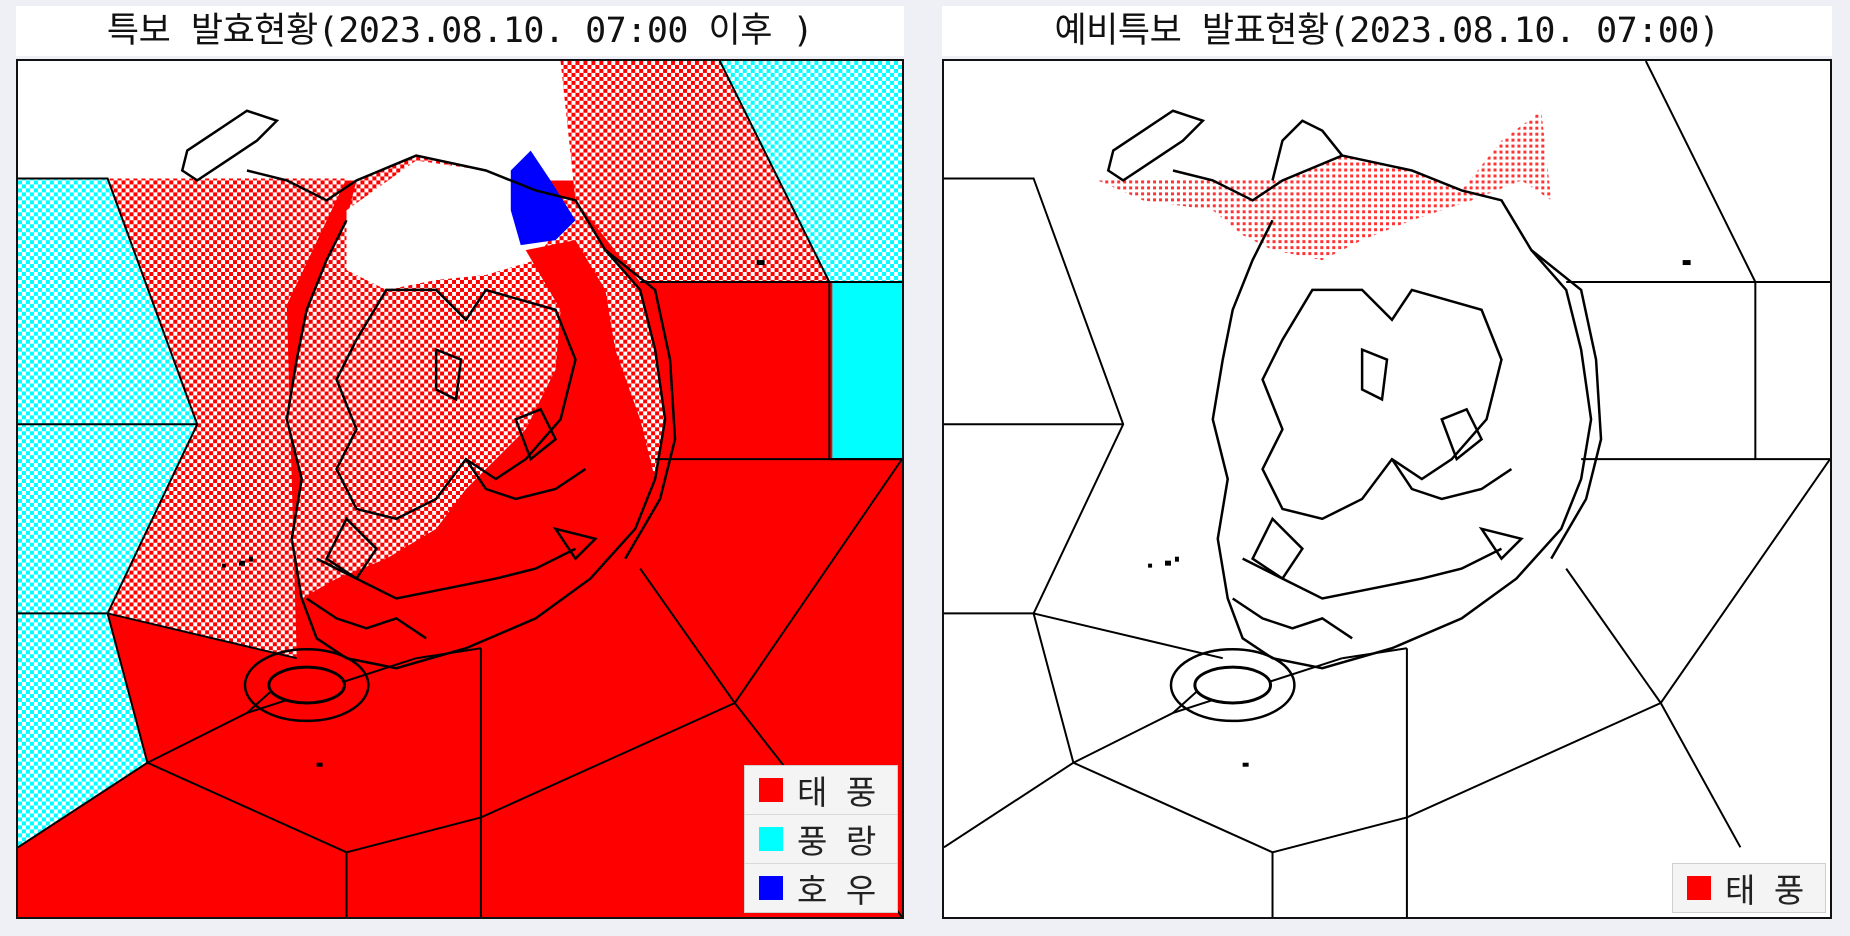 Image resolution: width=1850 pixels, height=936 pixels. I want to click on cyan-square-icon, so click(771, 839).